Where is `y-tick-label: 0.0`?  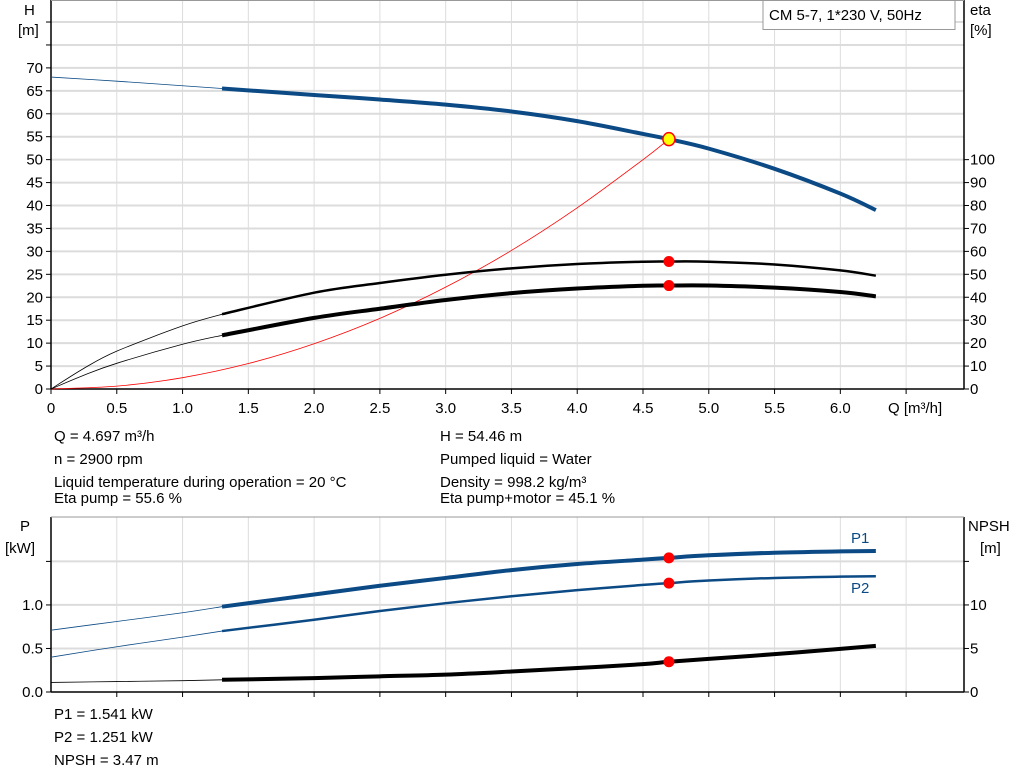 y-tick-label: 0.0 is located at coordinates (32, 692).